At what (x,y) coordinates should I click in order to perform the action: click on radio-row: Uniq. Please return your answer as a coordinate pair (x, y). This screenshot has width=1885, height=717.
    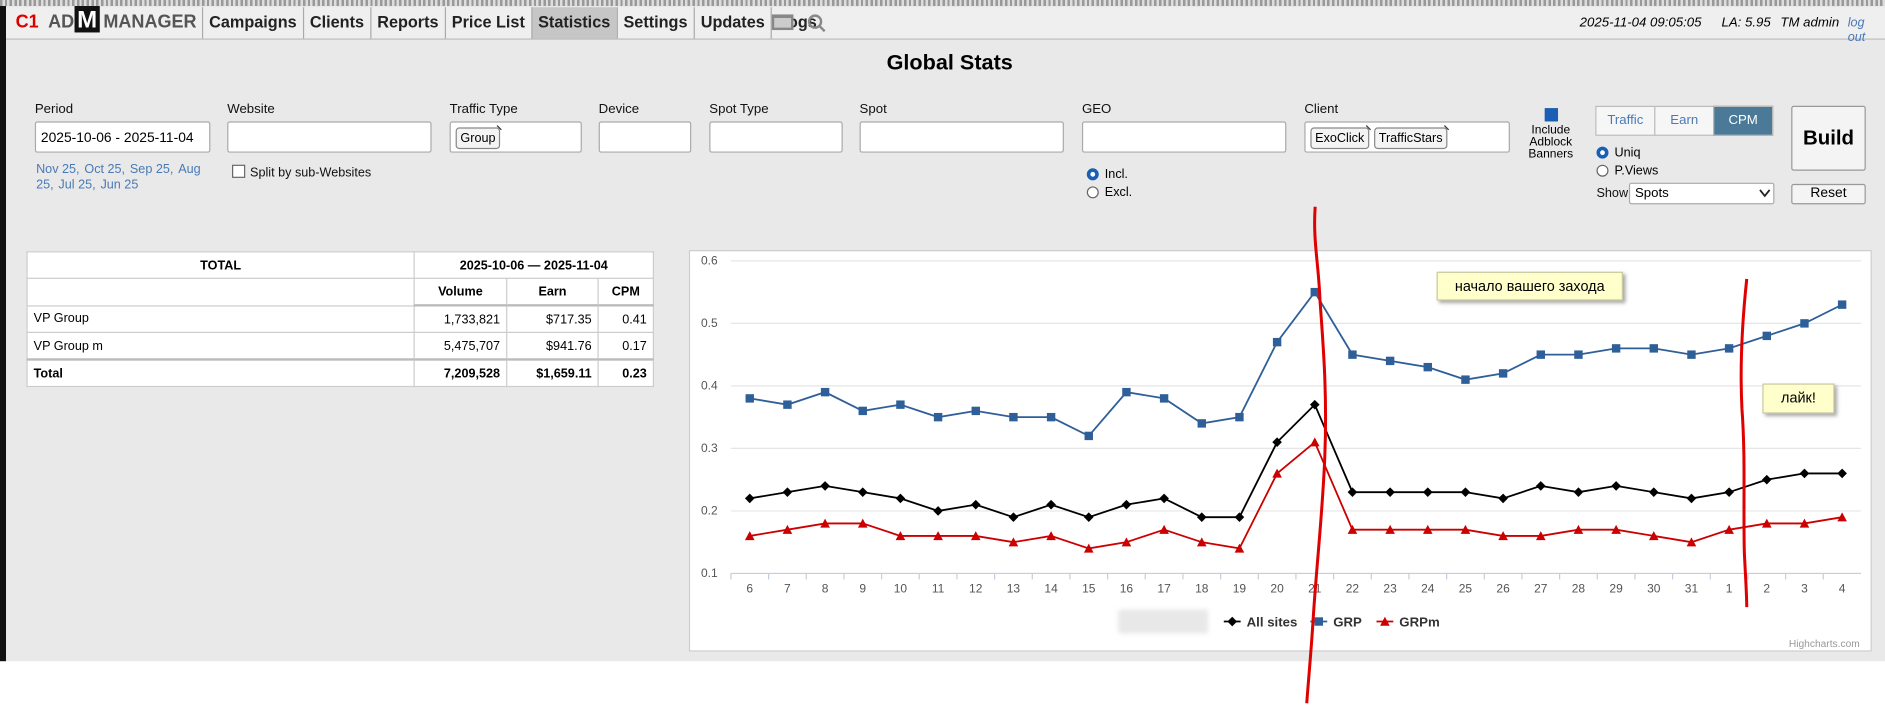
    Looking at the image, I should click on (1627, 152).